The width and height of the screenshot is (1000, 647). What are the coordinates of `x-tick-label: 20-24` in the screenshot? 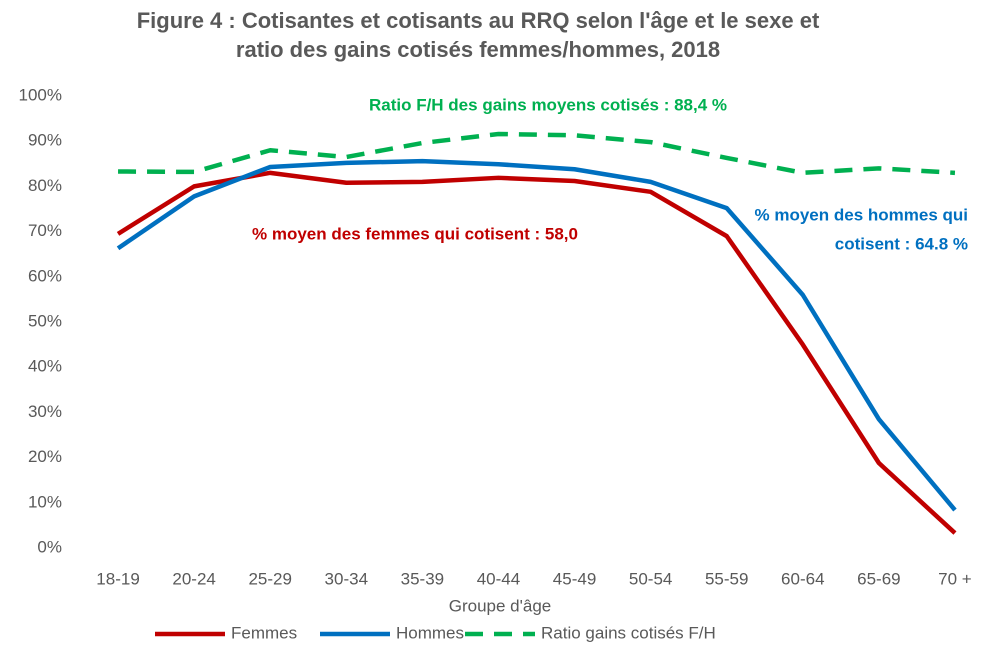 It's located at (193, 578).